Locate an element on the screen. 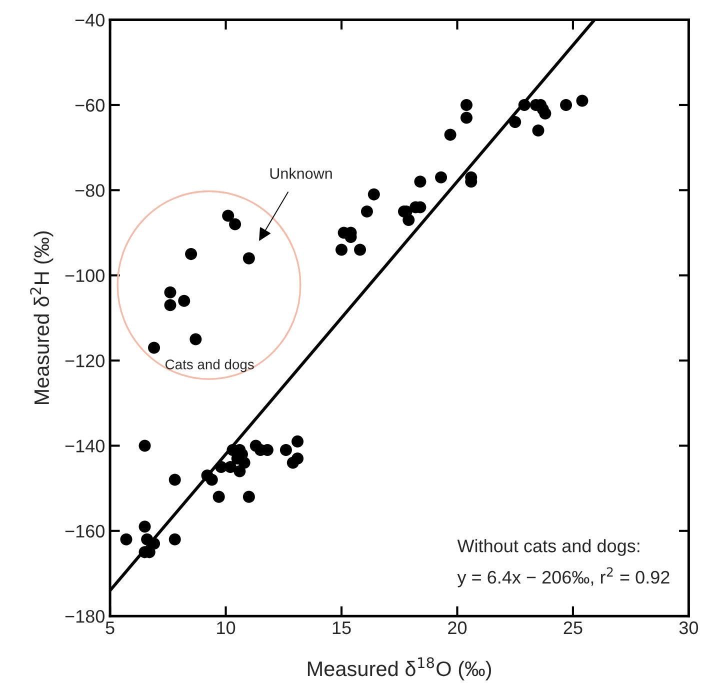 This screenshot has width=710, height=683. x-axis-title: Measured δ$^{18}$O (‰) is located at coordinates (400, 668).